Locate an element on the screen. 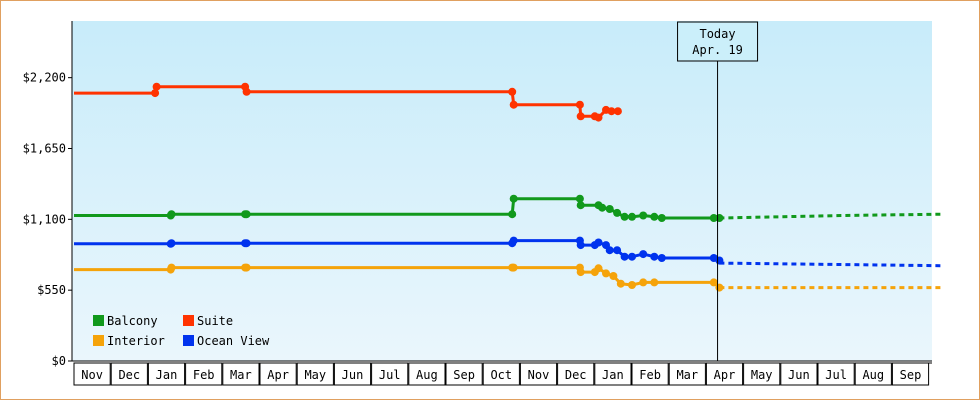 The height and width of the screenshot is (400, 980). month-label: May is located at coordinates (315, 375).